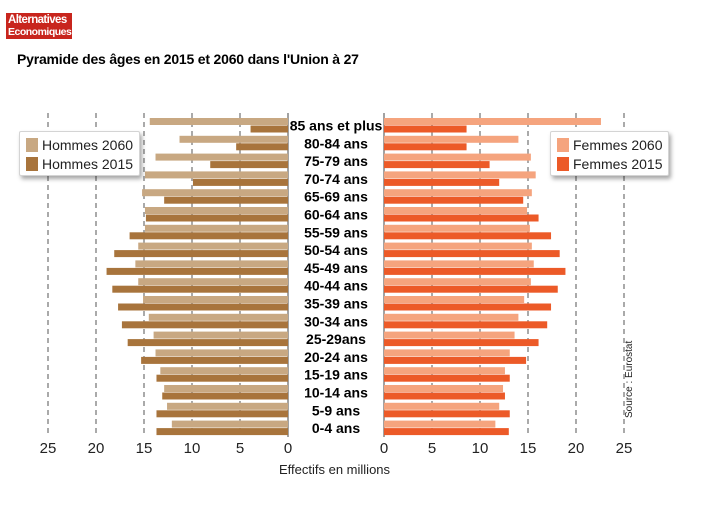  I want to click on category-label: 80-84 ans, so click(336, 143).